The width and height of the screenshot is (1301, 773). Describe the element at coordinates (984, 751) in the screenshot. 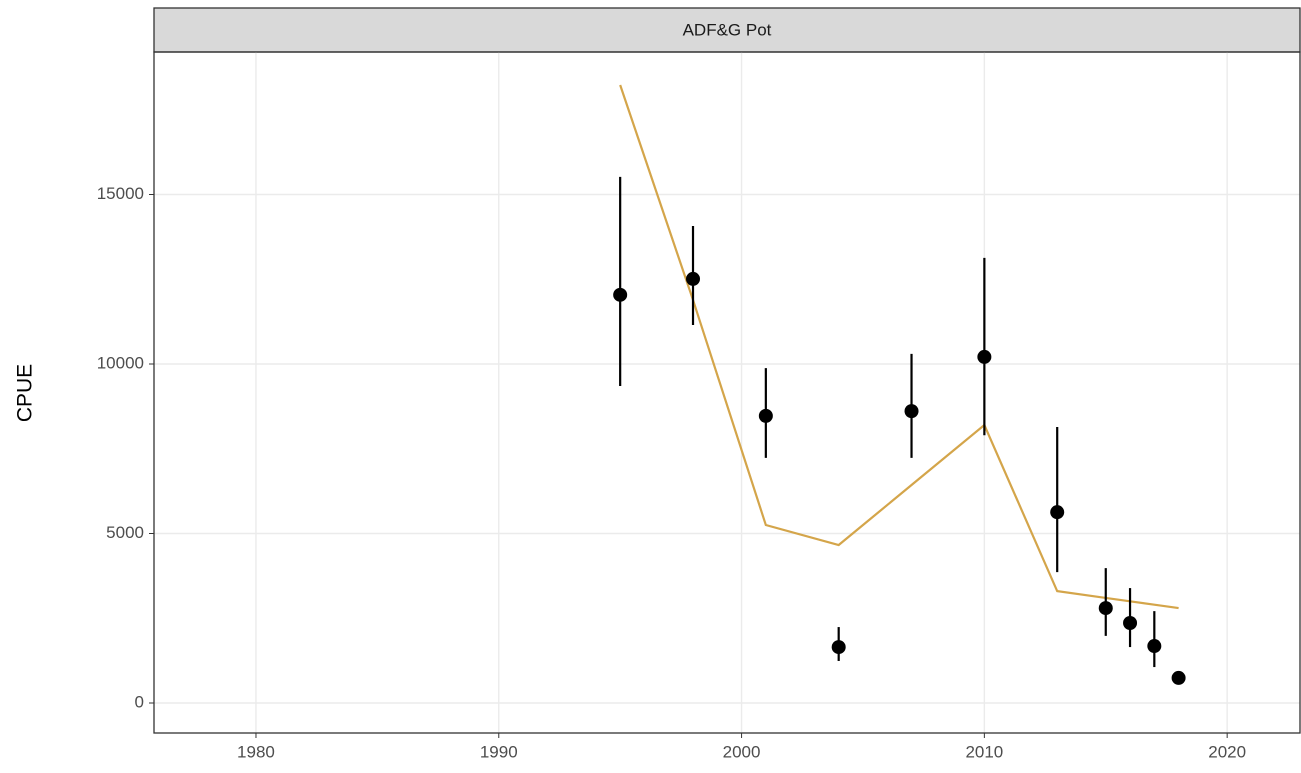

I see `x-tick-label: 2010` at that location.